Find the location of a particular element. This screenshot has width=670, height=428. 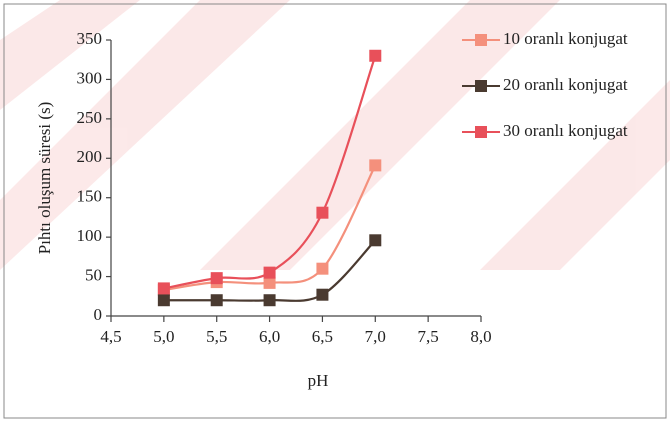

legend-label: 10 oranlı konjugat is located at coordinates (565, 38).